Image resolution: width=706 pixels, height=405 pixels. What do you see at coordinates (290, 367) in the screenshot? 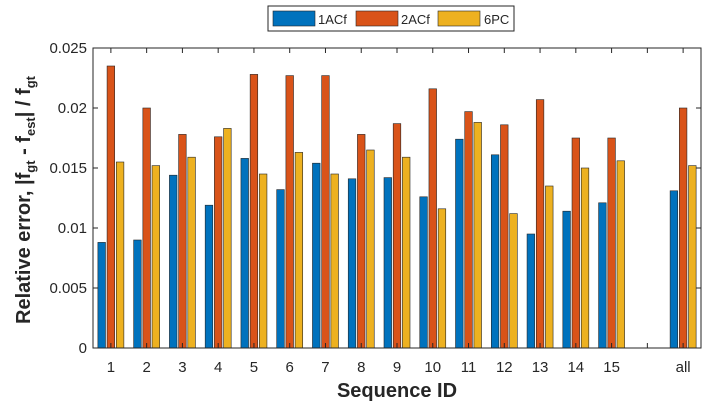
I see `x-tick-label: 6` at bounding box center [290, 367].